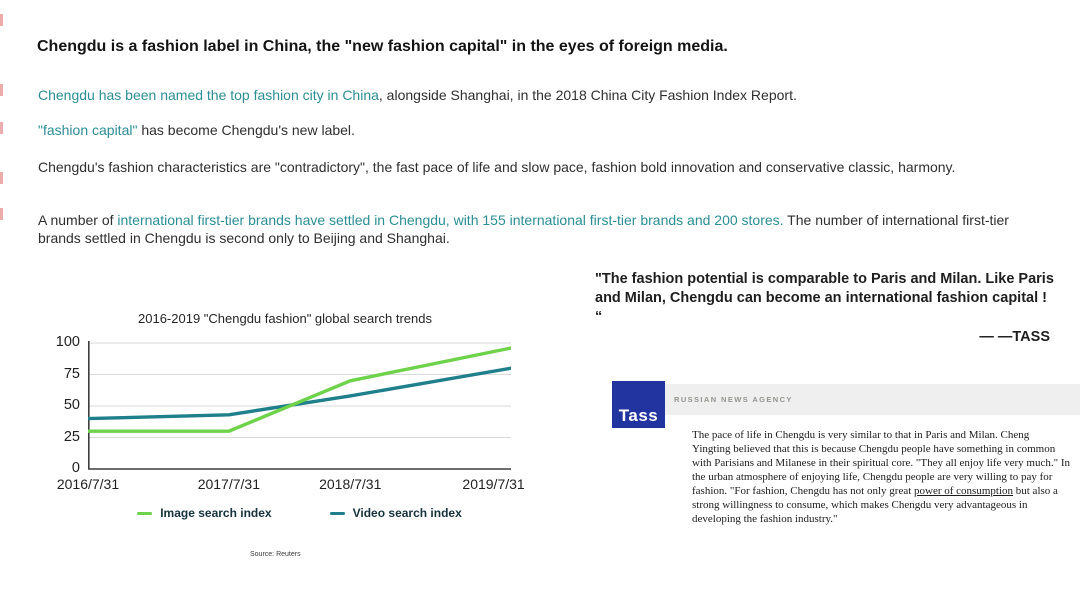 The width and height of the screenshot is (1080, 599). I want to click on paragraph-fashion-capital-rest: has become Chengdu's new label., so click(246, 130).